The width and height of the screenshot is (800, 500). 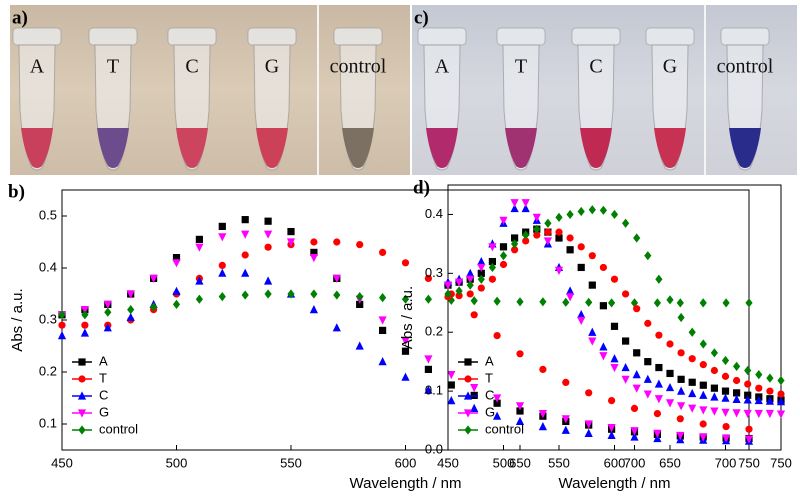 I want to click on x-axis-title: Wavelength / nm, so click(x=406, y=483).